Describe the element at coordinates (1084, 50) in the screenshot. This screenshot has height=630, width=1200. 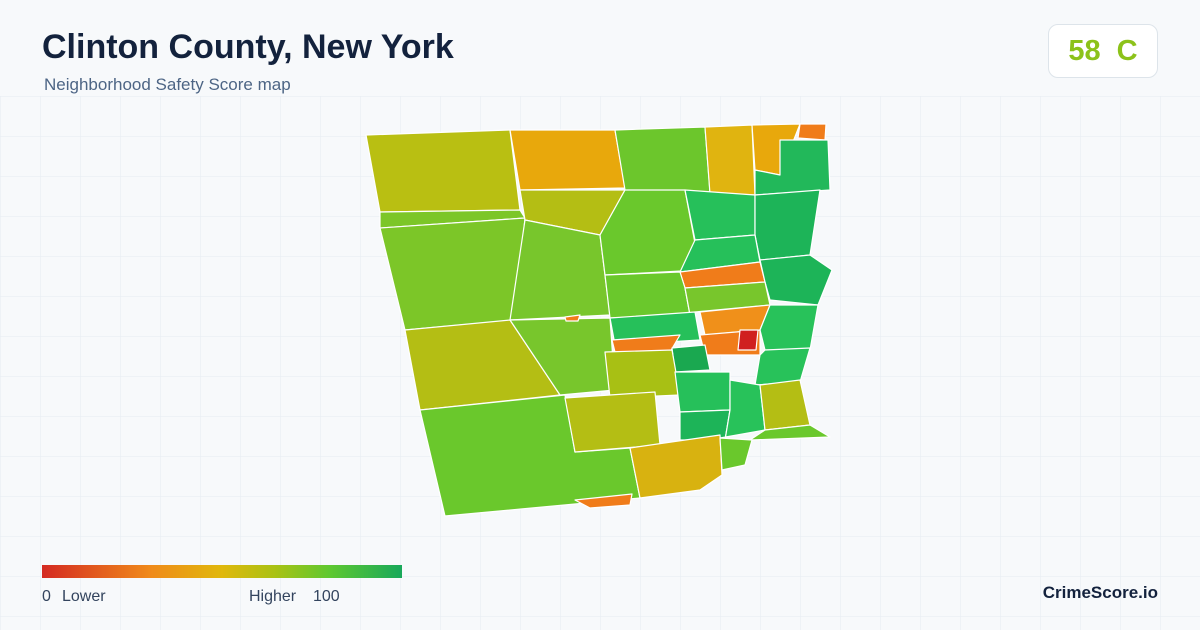
I see `score-value: 58` at that location.